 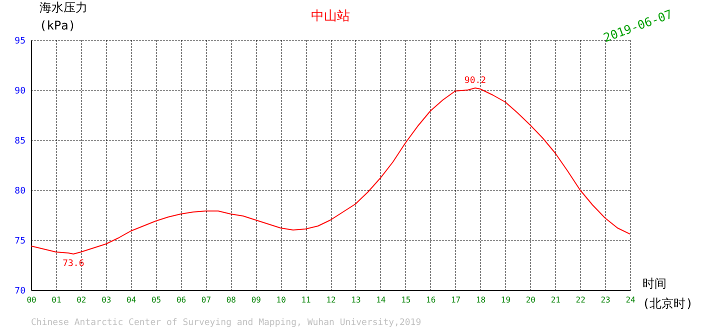 What do you see at coordinates (181, 300) in the screenshot?
I see `x-tick-label: 06` at bounding box center [181, 300].